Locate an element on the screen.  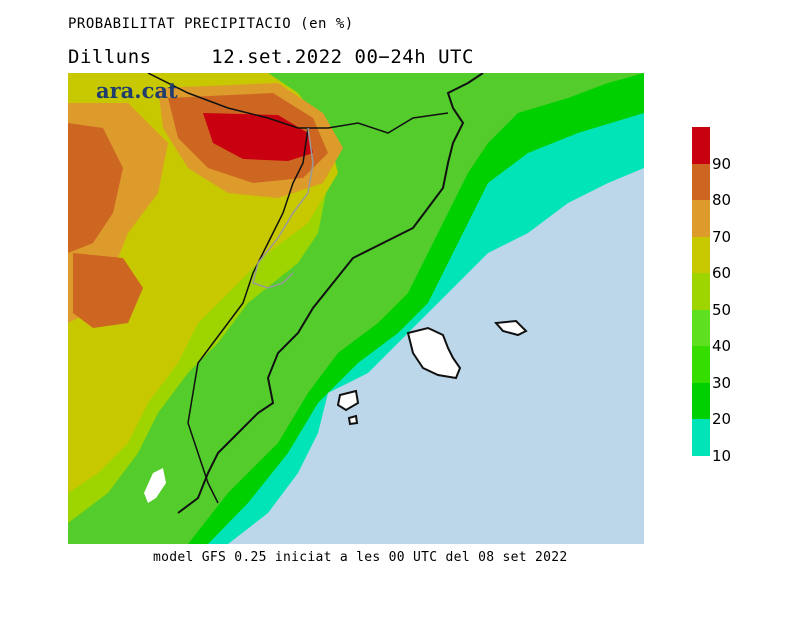
subtitle-day: Dilluns is located at coordinates (110, 57).